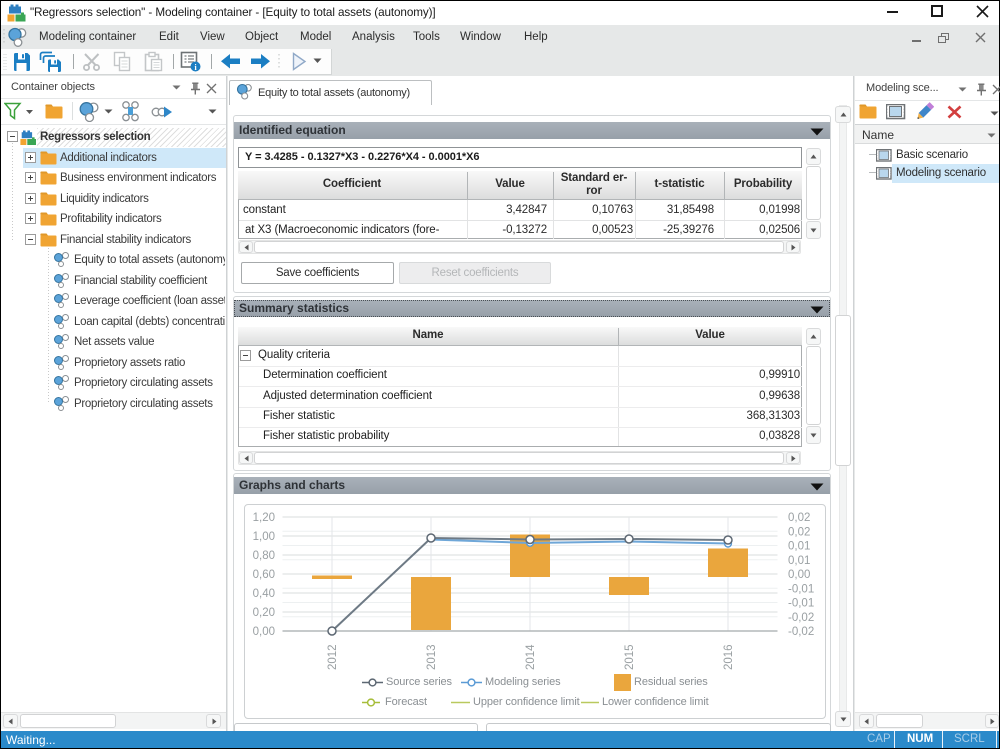  What do you see at coordinates (432, 657) in the screenshot?
I see `svg-text: 2013` at bounding box center [432, 657].